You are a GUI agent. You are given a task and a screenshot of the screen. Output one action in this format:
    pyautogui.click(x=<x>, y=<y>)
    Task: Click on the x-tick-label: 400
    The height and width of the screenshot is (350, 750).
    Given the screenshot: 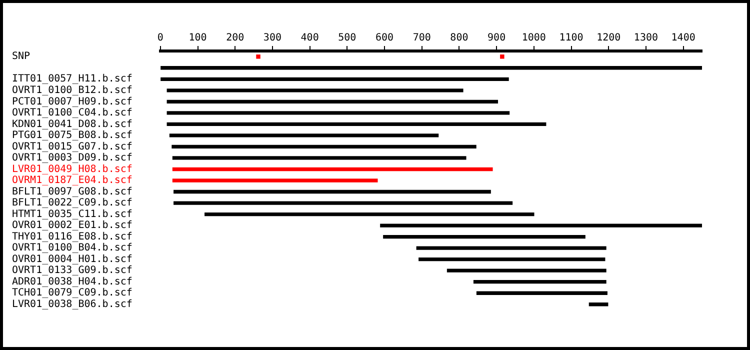 What is the action you would take?
    pyautogui.click(x=309, y=38)
    